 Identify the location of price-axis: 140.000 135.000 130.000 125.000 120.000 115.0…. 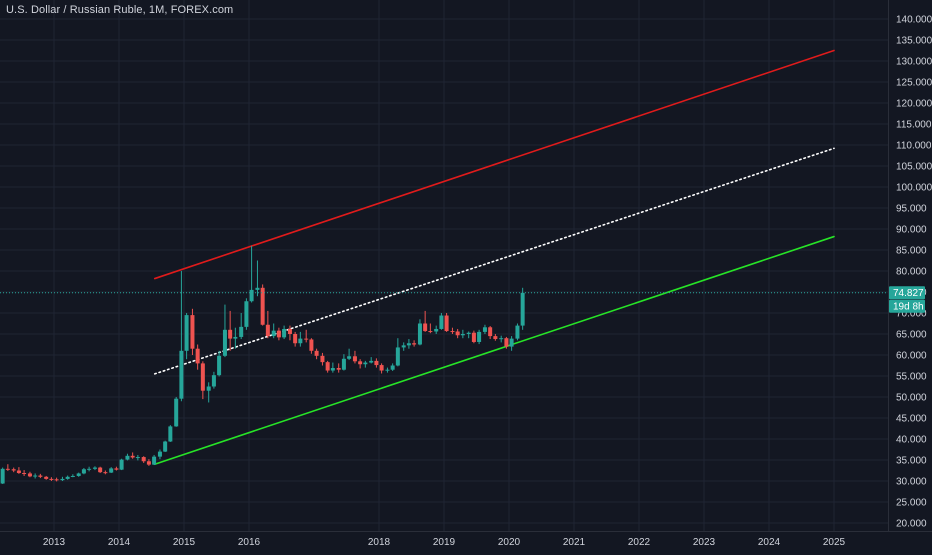
(914, 272).